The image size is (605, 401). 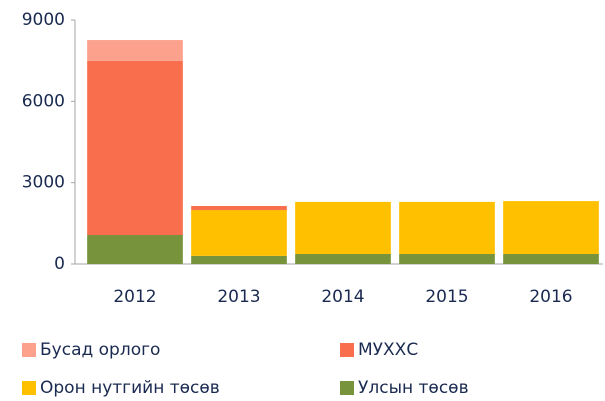 What do you see at coordinates (43, 20) in the screenshot?
I see `y-tick-label: 9000` at bounding box center [43, 20].